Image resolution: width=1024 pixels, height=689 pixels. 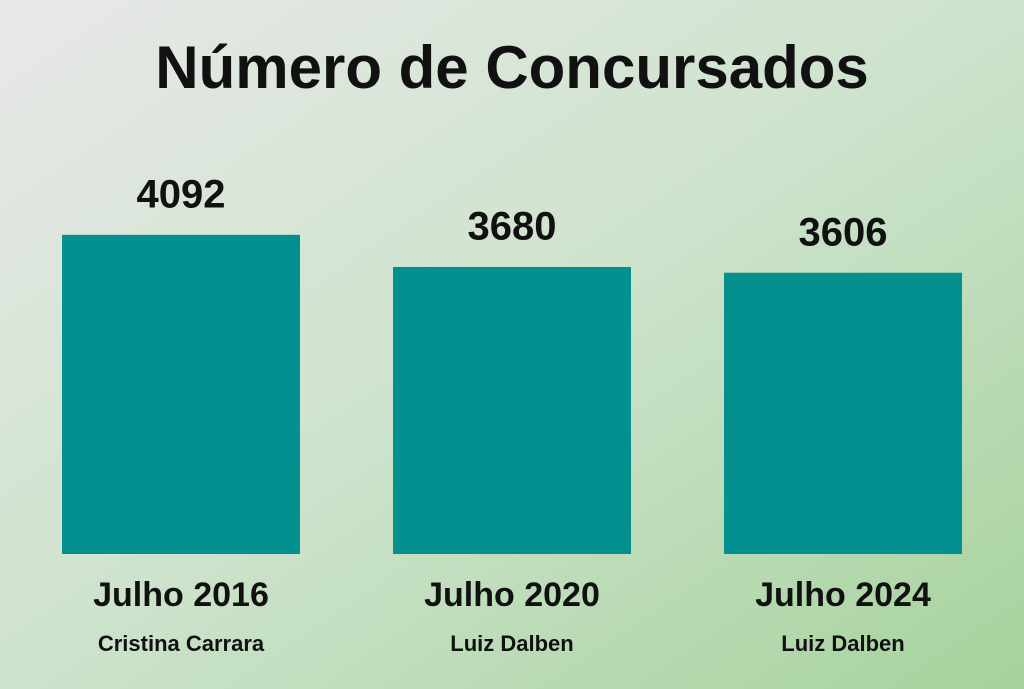 I want to click on x-tick-label: Julho 2020, so click(x=512, y=595).